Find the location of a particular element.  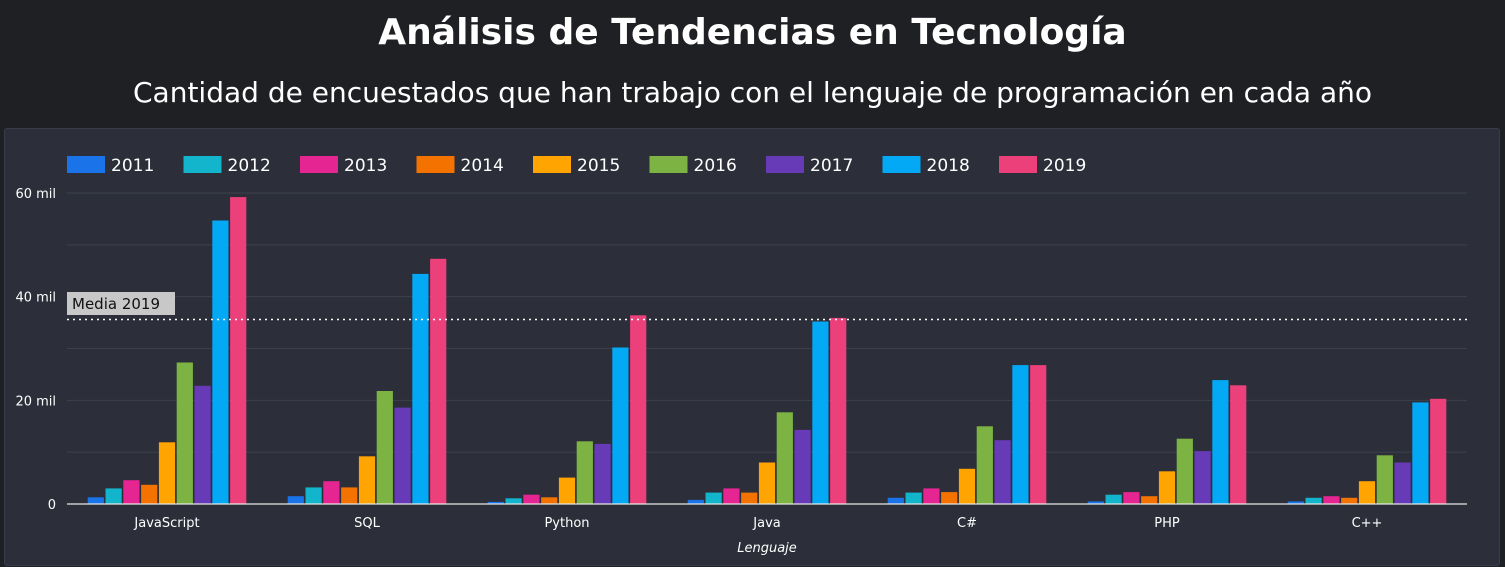

x-tick-label: Java is located at coordinates (766, 523).